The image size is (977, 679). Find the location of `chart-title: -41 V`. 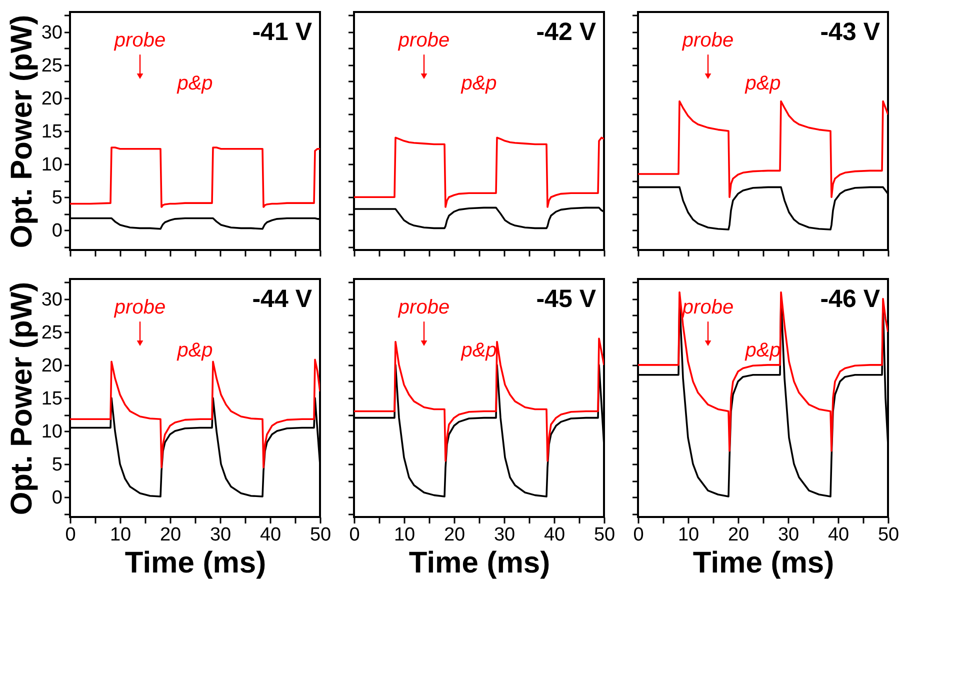

chart-title: -41 V is located at coordinates (282, 32).